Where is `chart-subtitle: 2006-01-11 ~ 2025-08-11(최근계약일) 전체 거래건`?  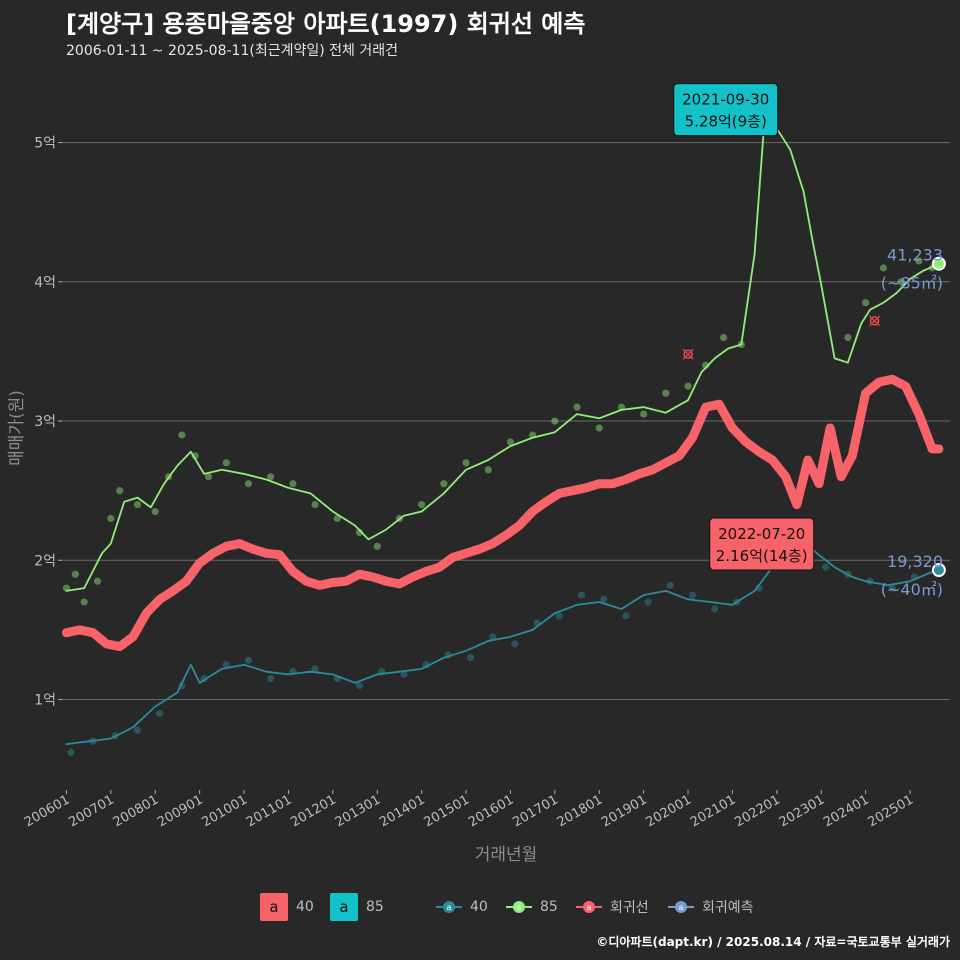
chart-subtitle: 2006-01-11 ~ 2025-08-11(최근계약일) 전체 거래건 is located at coordinates (232, 51).